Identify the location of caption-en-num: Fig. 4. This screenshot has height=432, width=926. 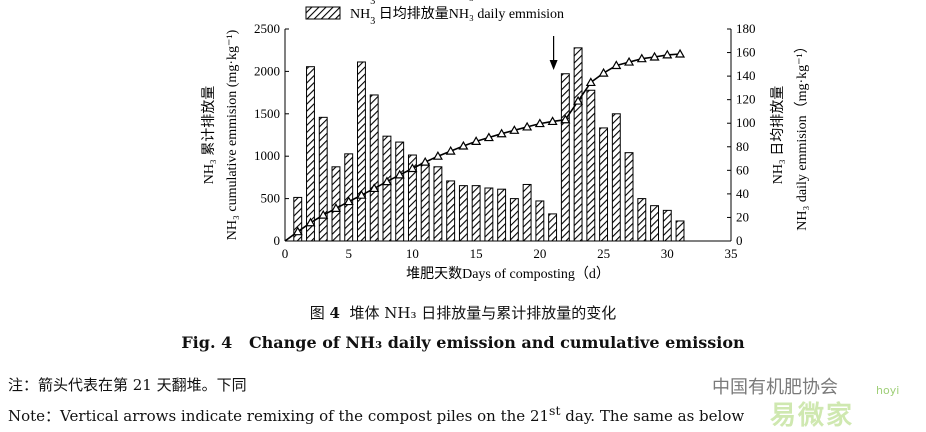
(207, 342).